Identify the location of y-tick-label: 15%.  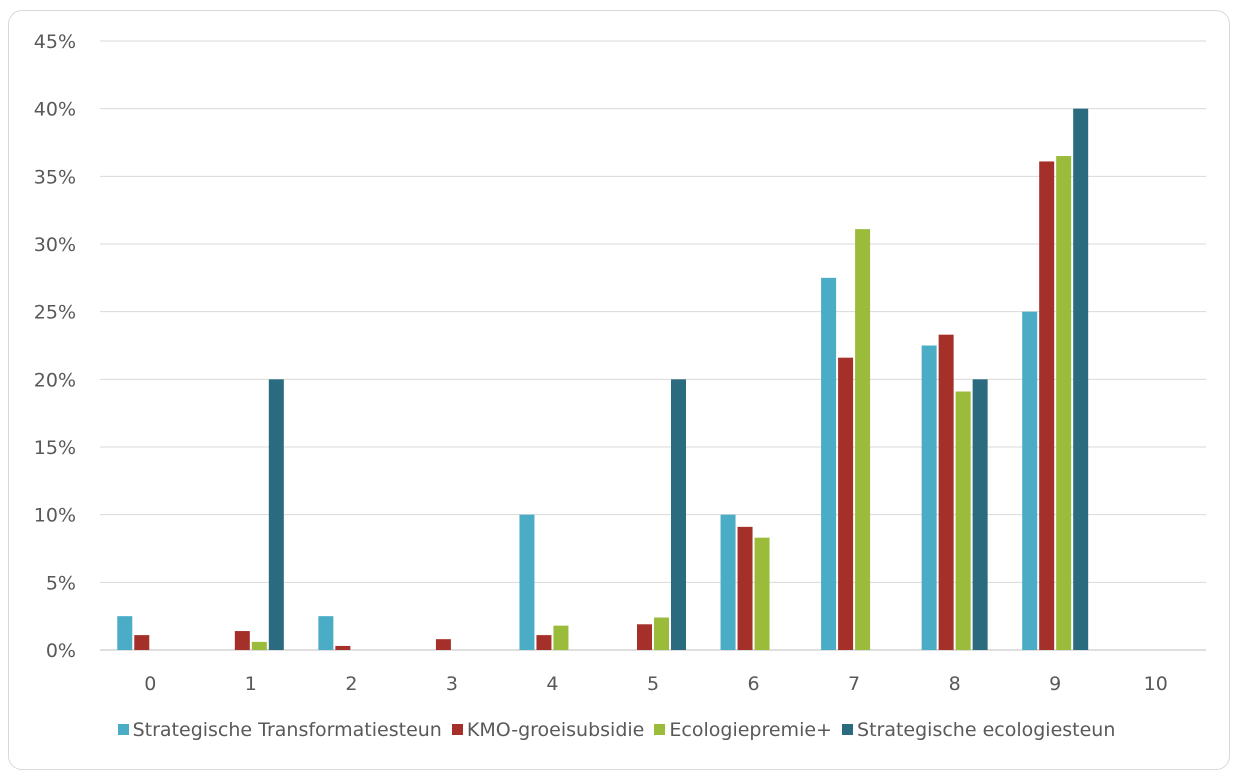
(55, 448).